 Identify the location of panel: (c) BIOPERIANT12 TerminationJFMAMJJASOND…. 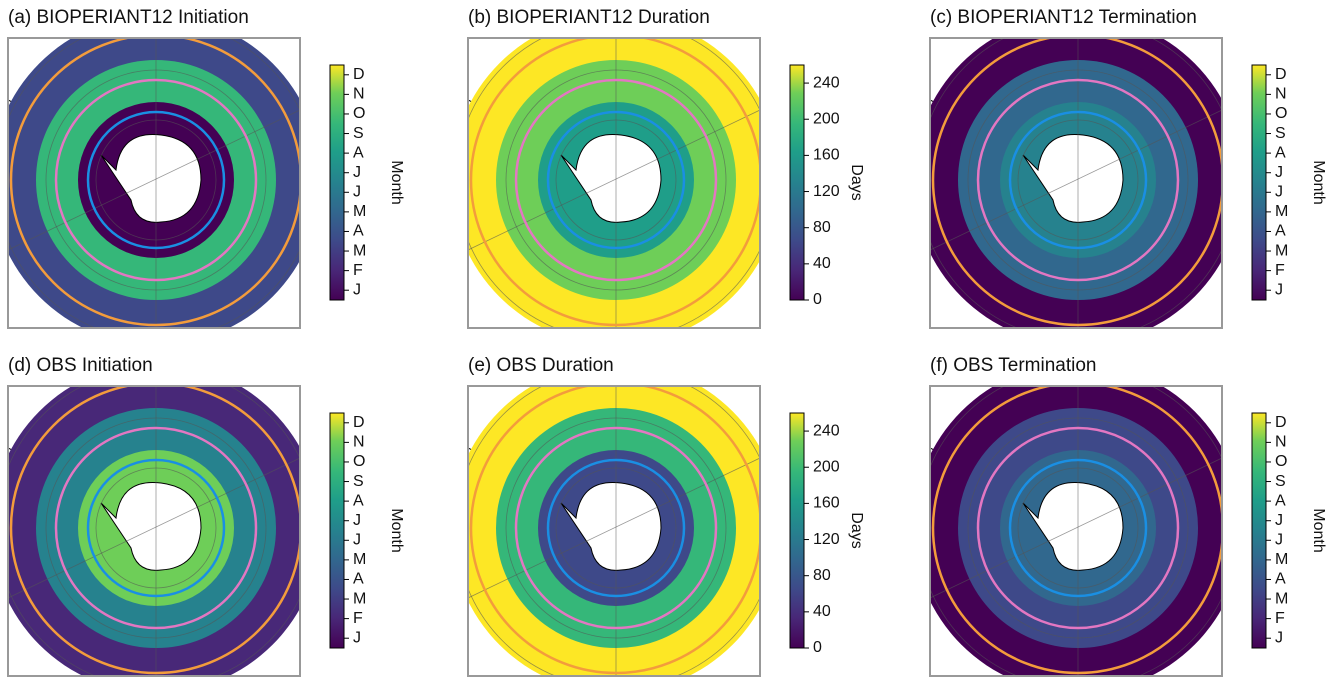
(1128, 168).